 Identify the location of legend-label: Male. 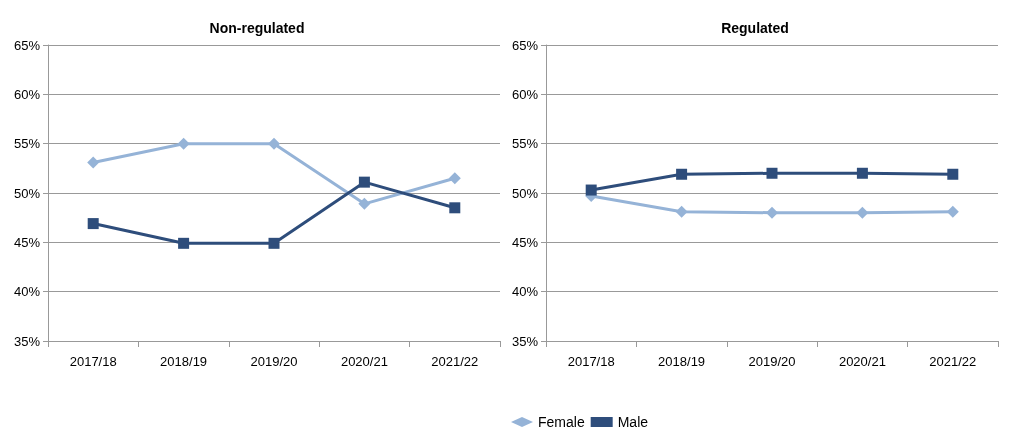
(633, 422).